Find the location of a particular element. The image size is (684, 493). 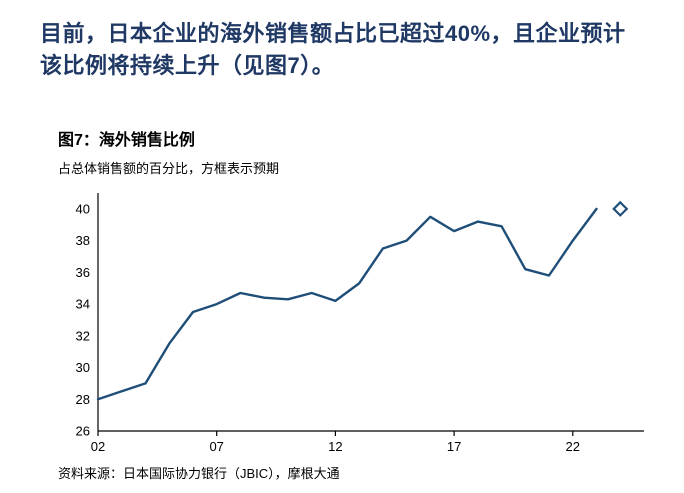

y-tick-label: 26 is located at coordinates (83, 430).